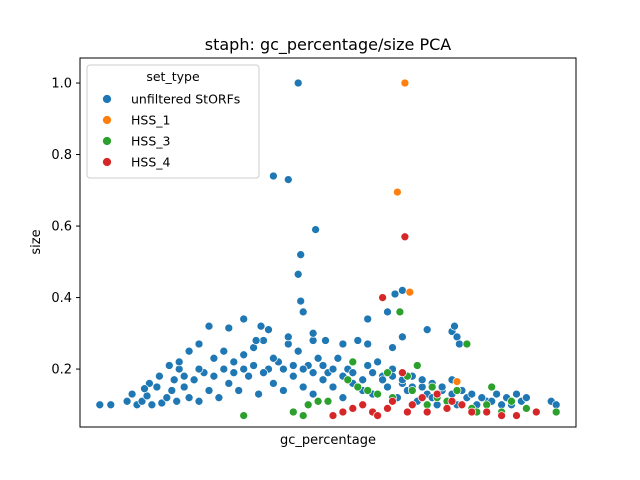  What do you see at coordinates (61, 370) in the screenshot?
I see `y-tick-label: 0.2` at bounding box center [61, 370].